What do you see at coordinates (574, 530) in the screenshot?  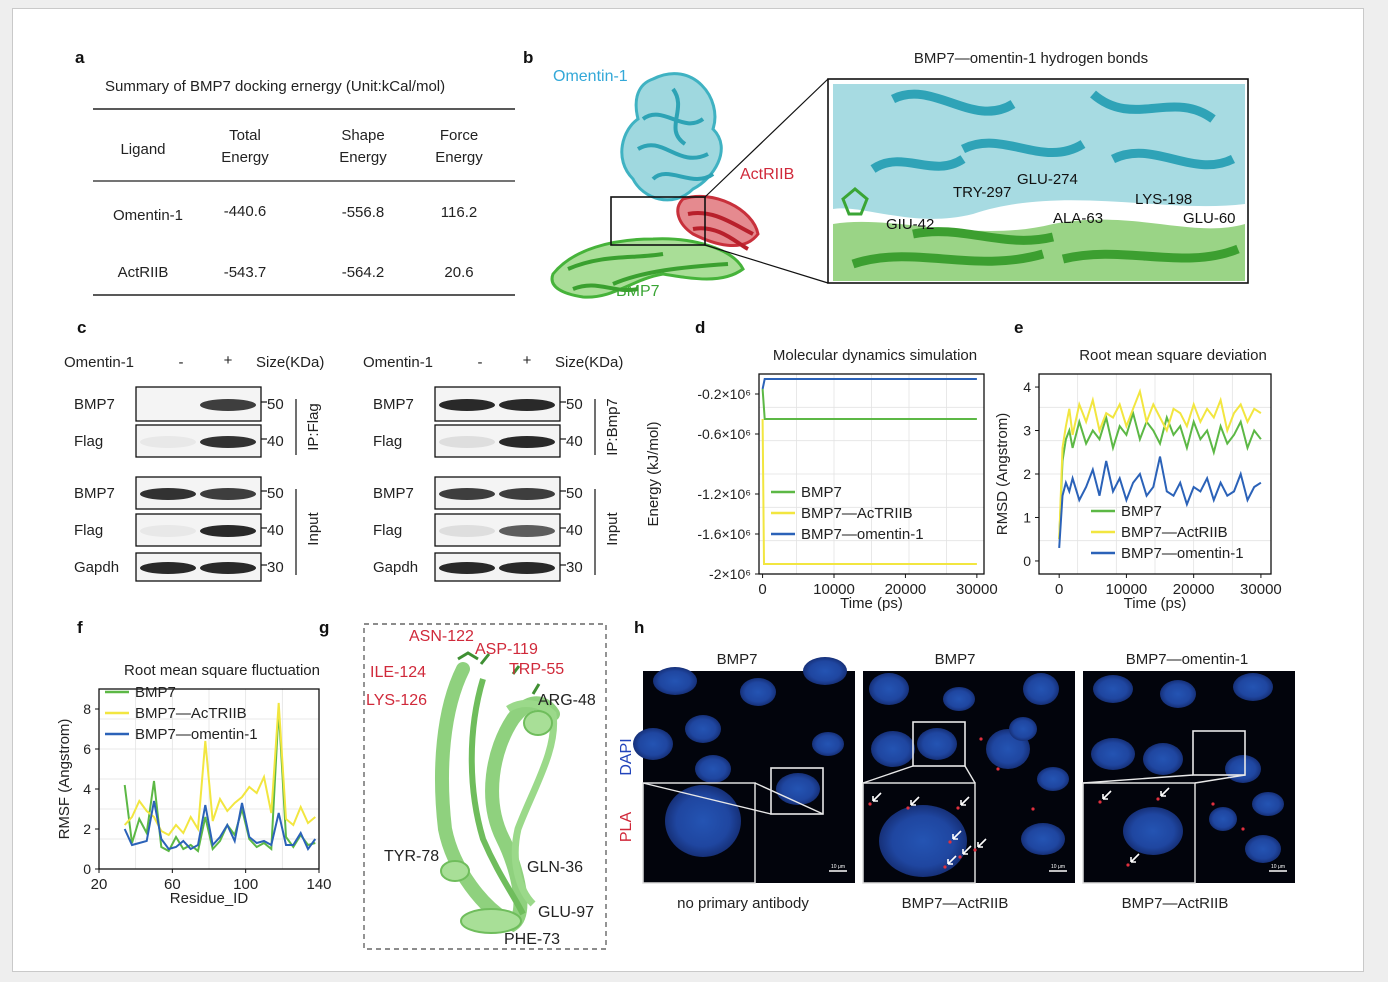 I see `blot-marker: 40` at bounding box center [574, 530].